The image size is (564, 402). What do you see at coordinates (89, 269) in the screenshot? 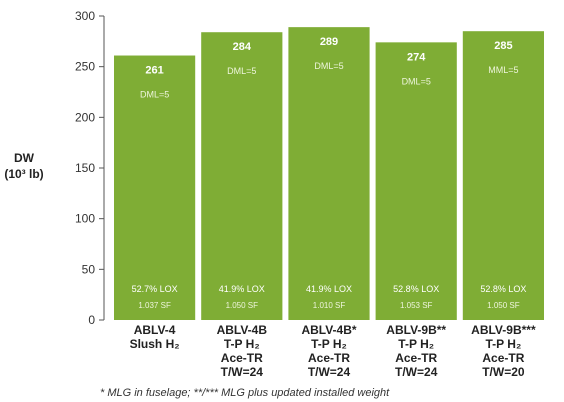
I see `y-tick-label: 50` at bounding box center [89, 269].